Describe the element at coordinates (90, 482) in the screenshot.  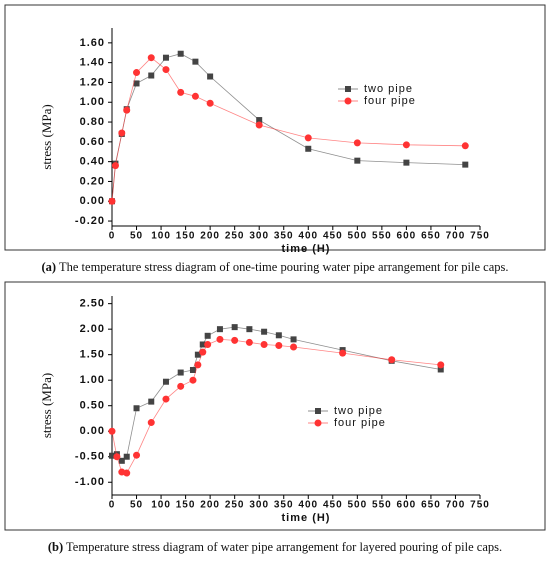
I see `y-tick-label: -1.00` at that location.